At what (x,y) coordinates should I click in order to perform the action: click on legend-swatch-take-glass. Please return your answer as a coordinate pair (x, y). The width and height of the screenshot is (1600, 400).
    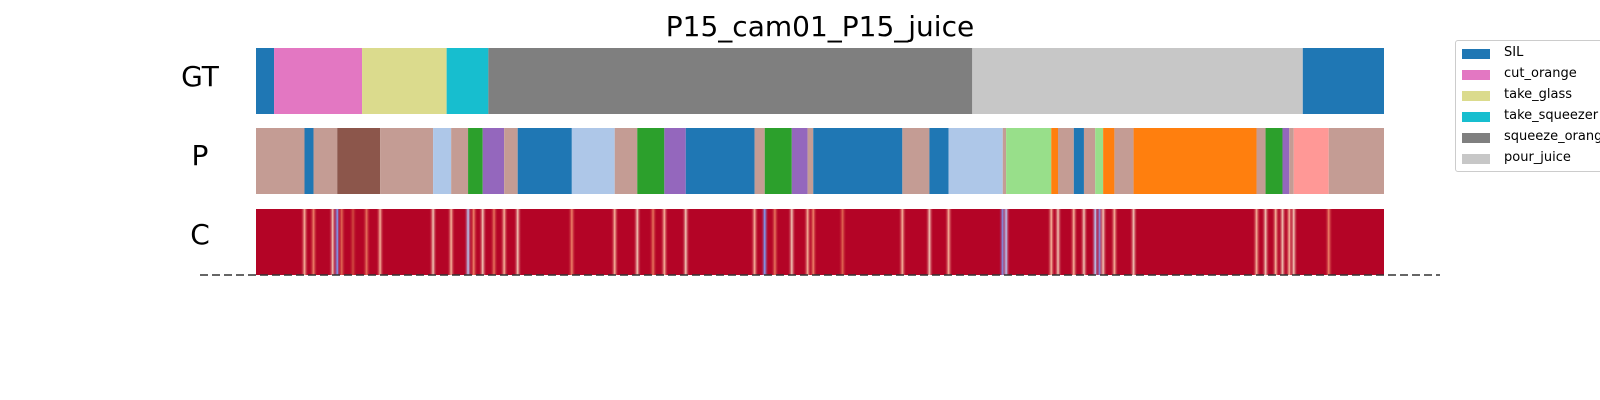
    Looking at the image, I should click on (1476, 96).